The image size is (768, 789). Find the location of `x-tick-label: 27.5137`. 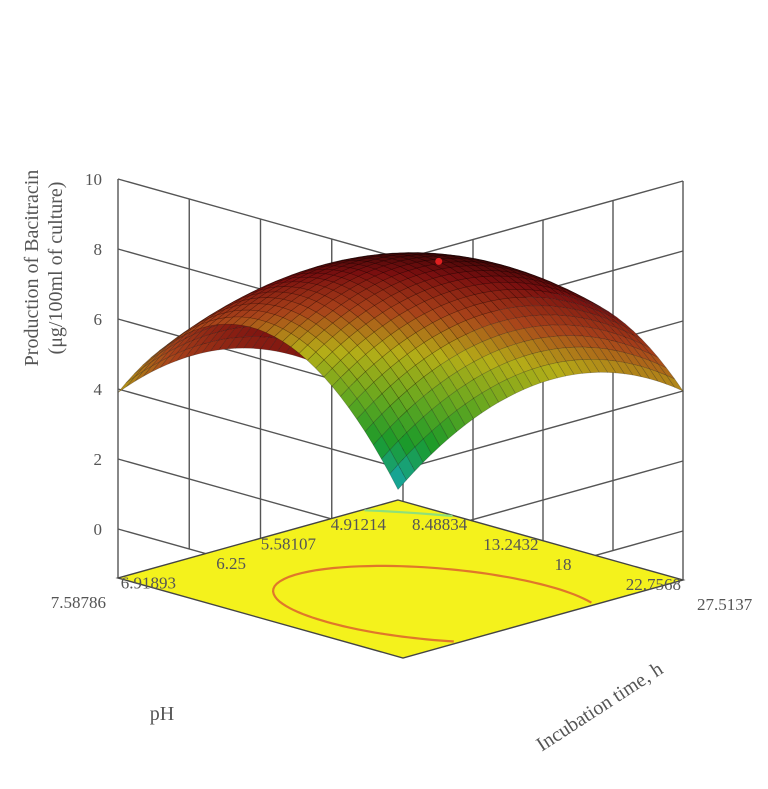

x-tick-label: 27.5137 is located at coordinates (725, 604).